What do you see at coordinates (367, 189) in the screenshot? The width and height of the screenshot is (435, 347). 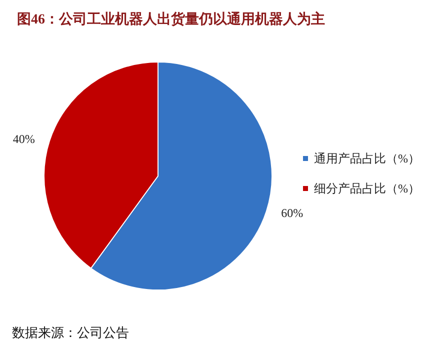 I see `legend-label: 细分产品占比（%）` at bounding box center [367, 189].